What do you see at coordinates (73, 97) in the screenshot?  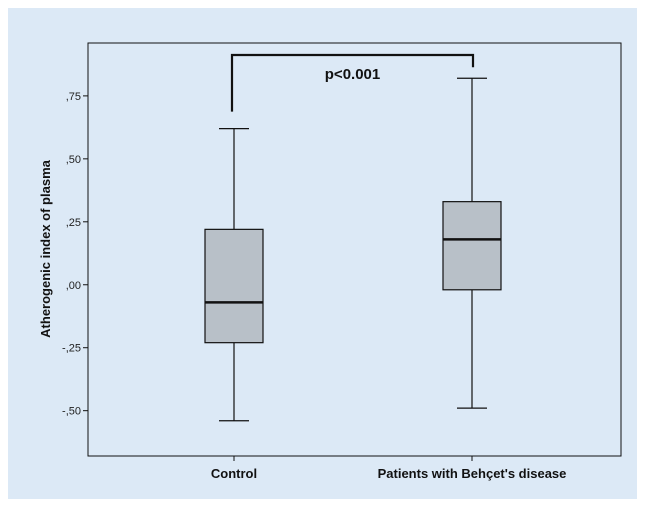 I see `y-tick-label: ,75` at bounding box center [73, 97].